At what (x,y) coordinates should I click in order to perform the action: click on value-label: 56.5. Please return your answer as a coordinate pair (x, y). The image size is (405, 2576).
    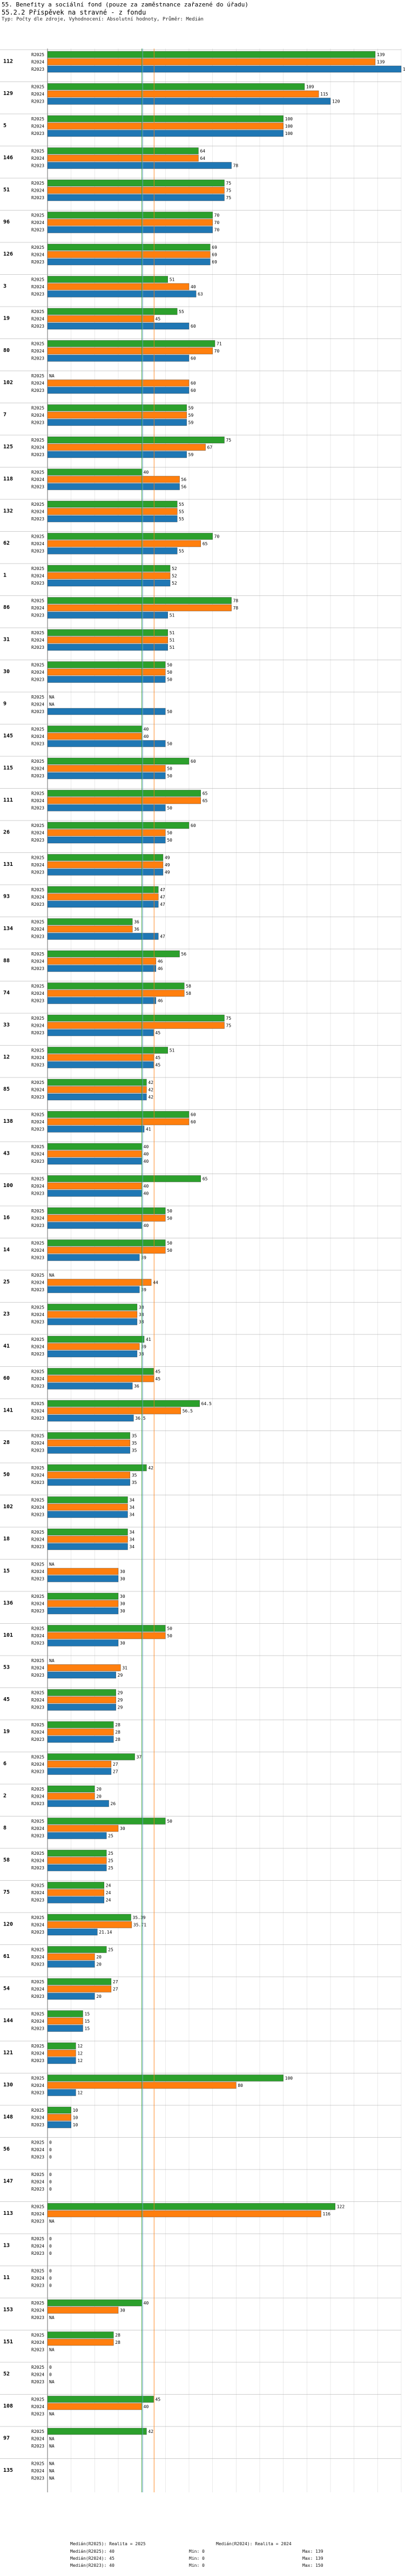
    Looking at the image, I should click on (188, 1411).